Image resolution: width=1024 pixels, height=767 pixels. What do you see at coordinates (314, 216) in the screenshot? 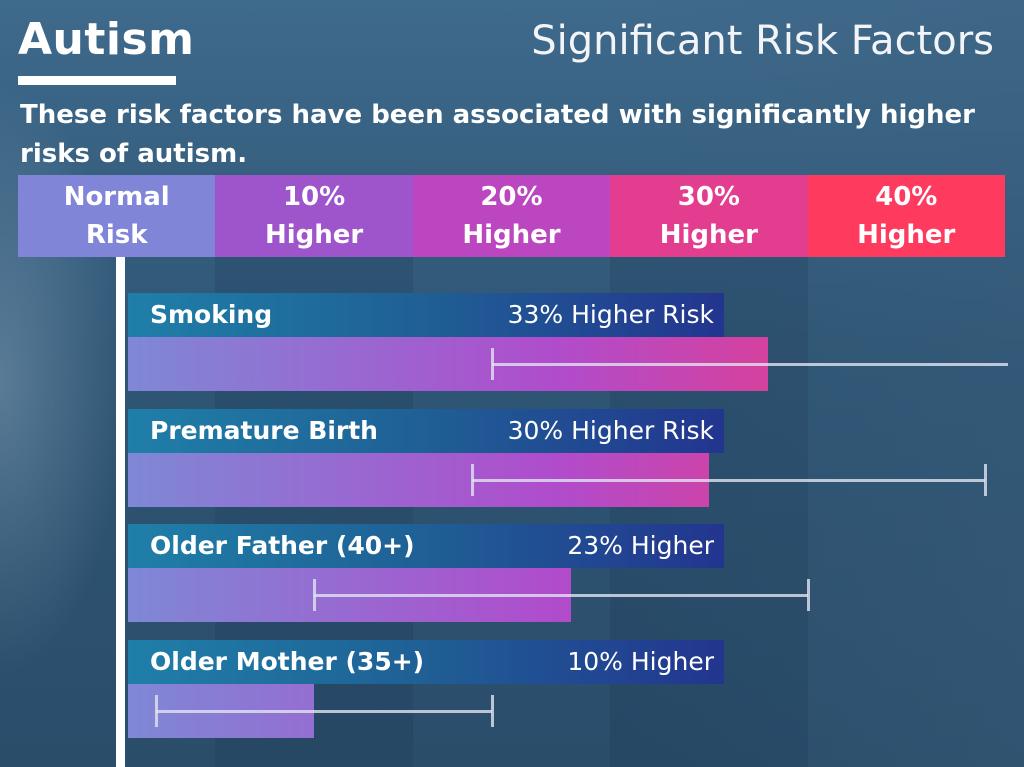
I see `scale-label: 10% Higher` at bounding box center [314, 216].